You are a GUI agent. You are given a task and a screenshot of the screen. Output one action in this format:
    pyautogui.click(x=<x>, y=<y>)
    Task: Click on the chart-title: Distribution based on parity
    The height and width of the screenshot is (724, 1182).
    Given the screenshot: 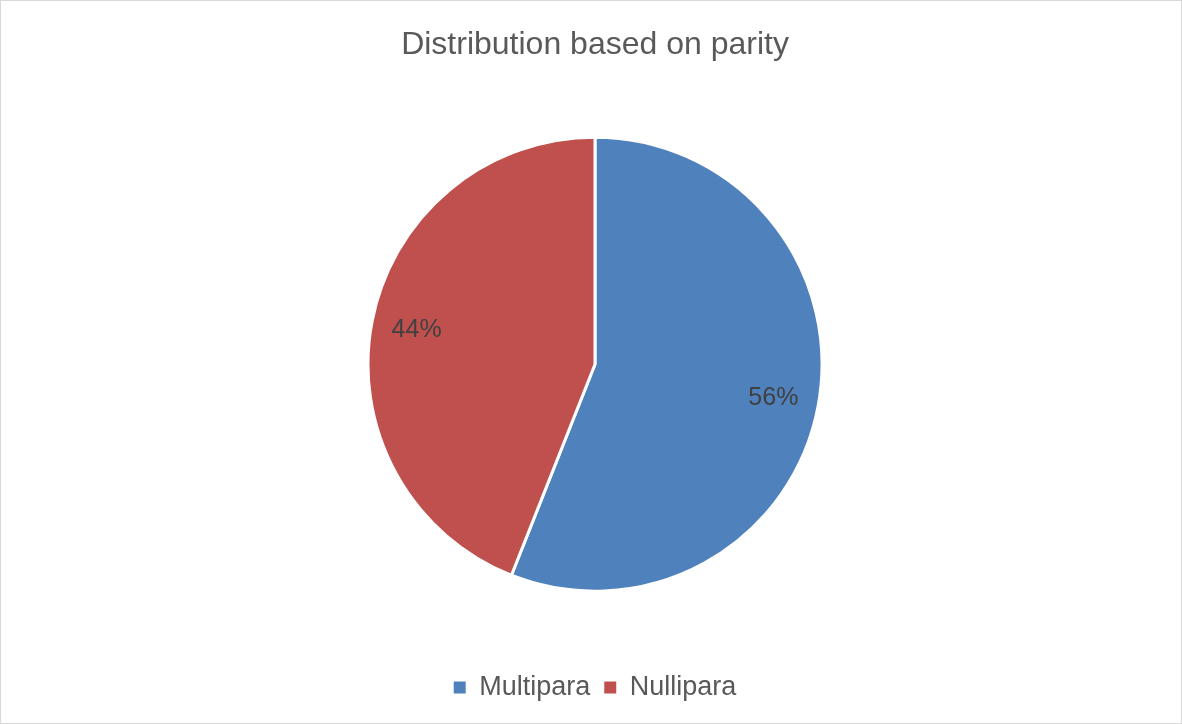 What is the action you would take?
    pyautogui.click(x=595, y=43)
    